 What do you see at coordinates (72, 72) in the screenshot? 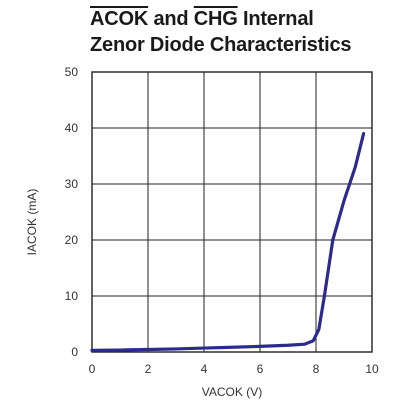
I see `y-tick-label: 50` at bounding box center [72, 72].